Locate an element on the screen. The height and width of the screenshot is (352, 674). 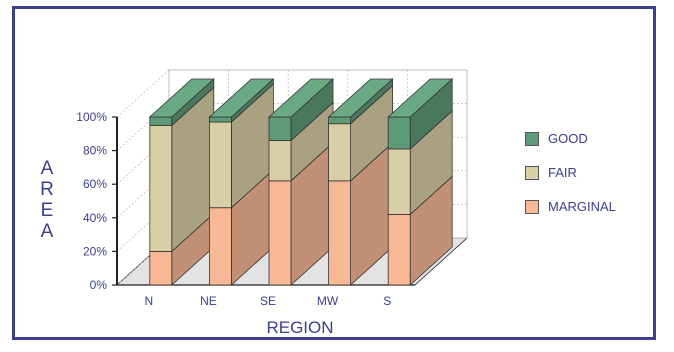
legend-item-good: GOOD is located at coordinates (570, 138).